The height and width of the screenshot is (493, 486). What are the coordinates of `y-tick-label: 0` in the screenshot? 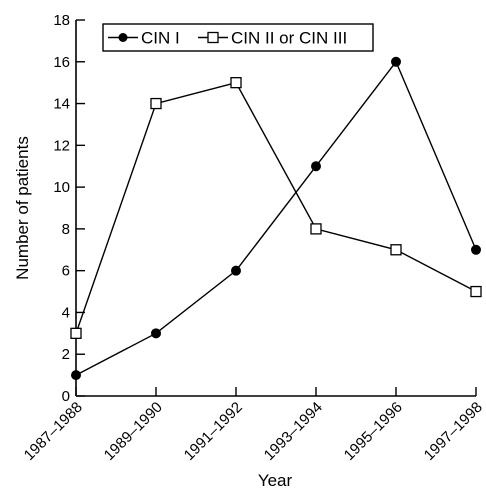 It's located at (66, 396).